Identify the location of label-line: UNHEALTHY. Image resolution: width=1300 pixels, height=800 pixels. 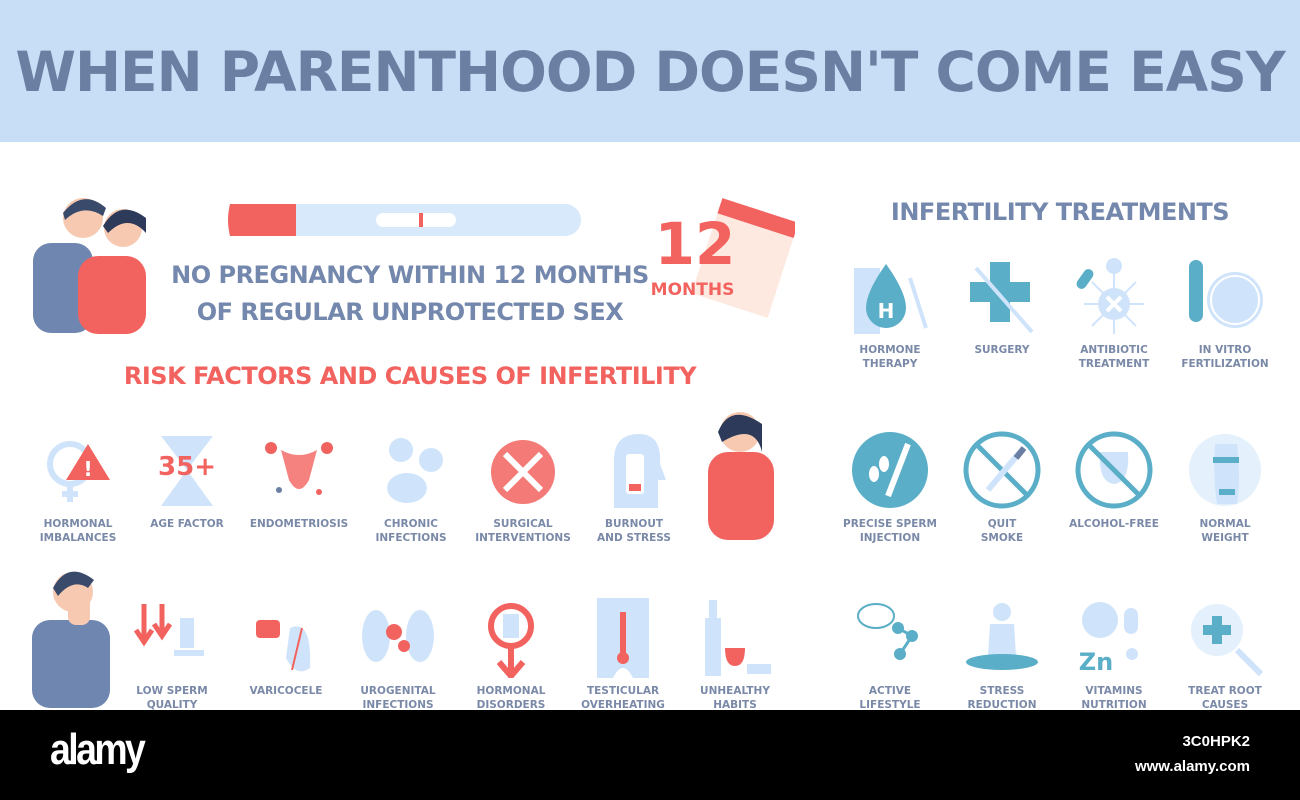
(735, 691).